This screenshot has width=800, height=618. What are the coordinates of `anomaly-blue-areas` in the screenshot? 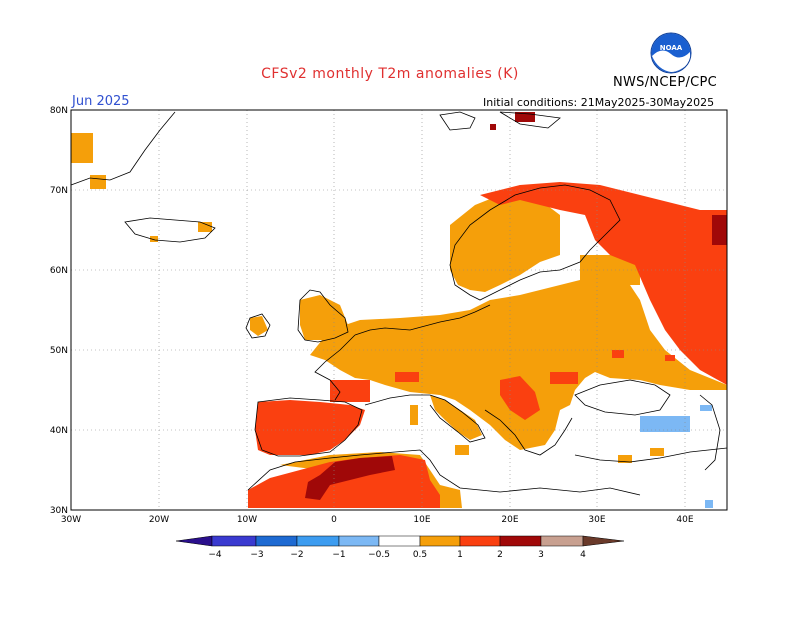 It's located at (676, 456).